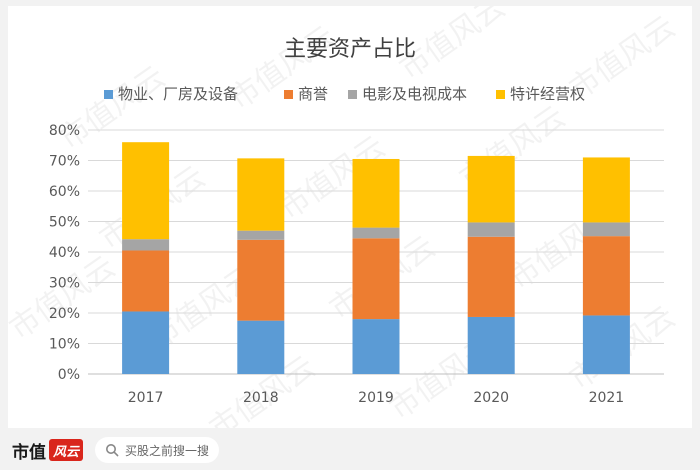  What do you see at coordinates (607, 398) in the screenshot?
I see `x-tick-label-2021: 2021` at bounding box center [607, 398].